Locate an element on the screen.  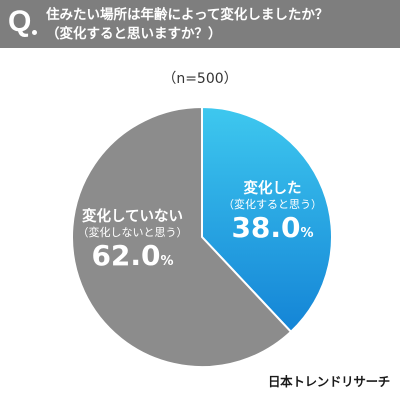
brand-logo-text: 日本トレンドリサーチ is located at coordinates (328, 381).